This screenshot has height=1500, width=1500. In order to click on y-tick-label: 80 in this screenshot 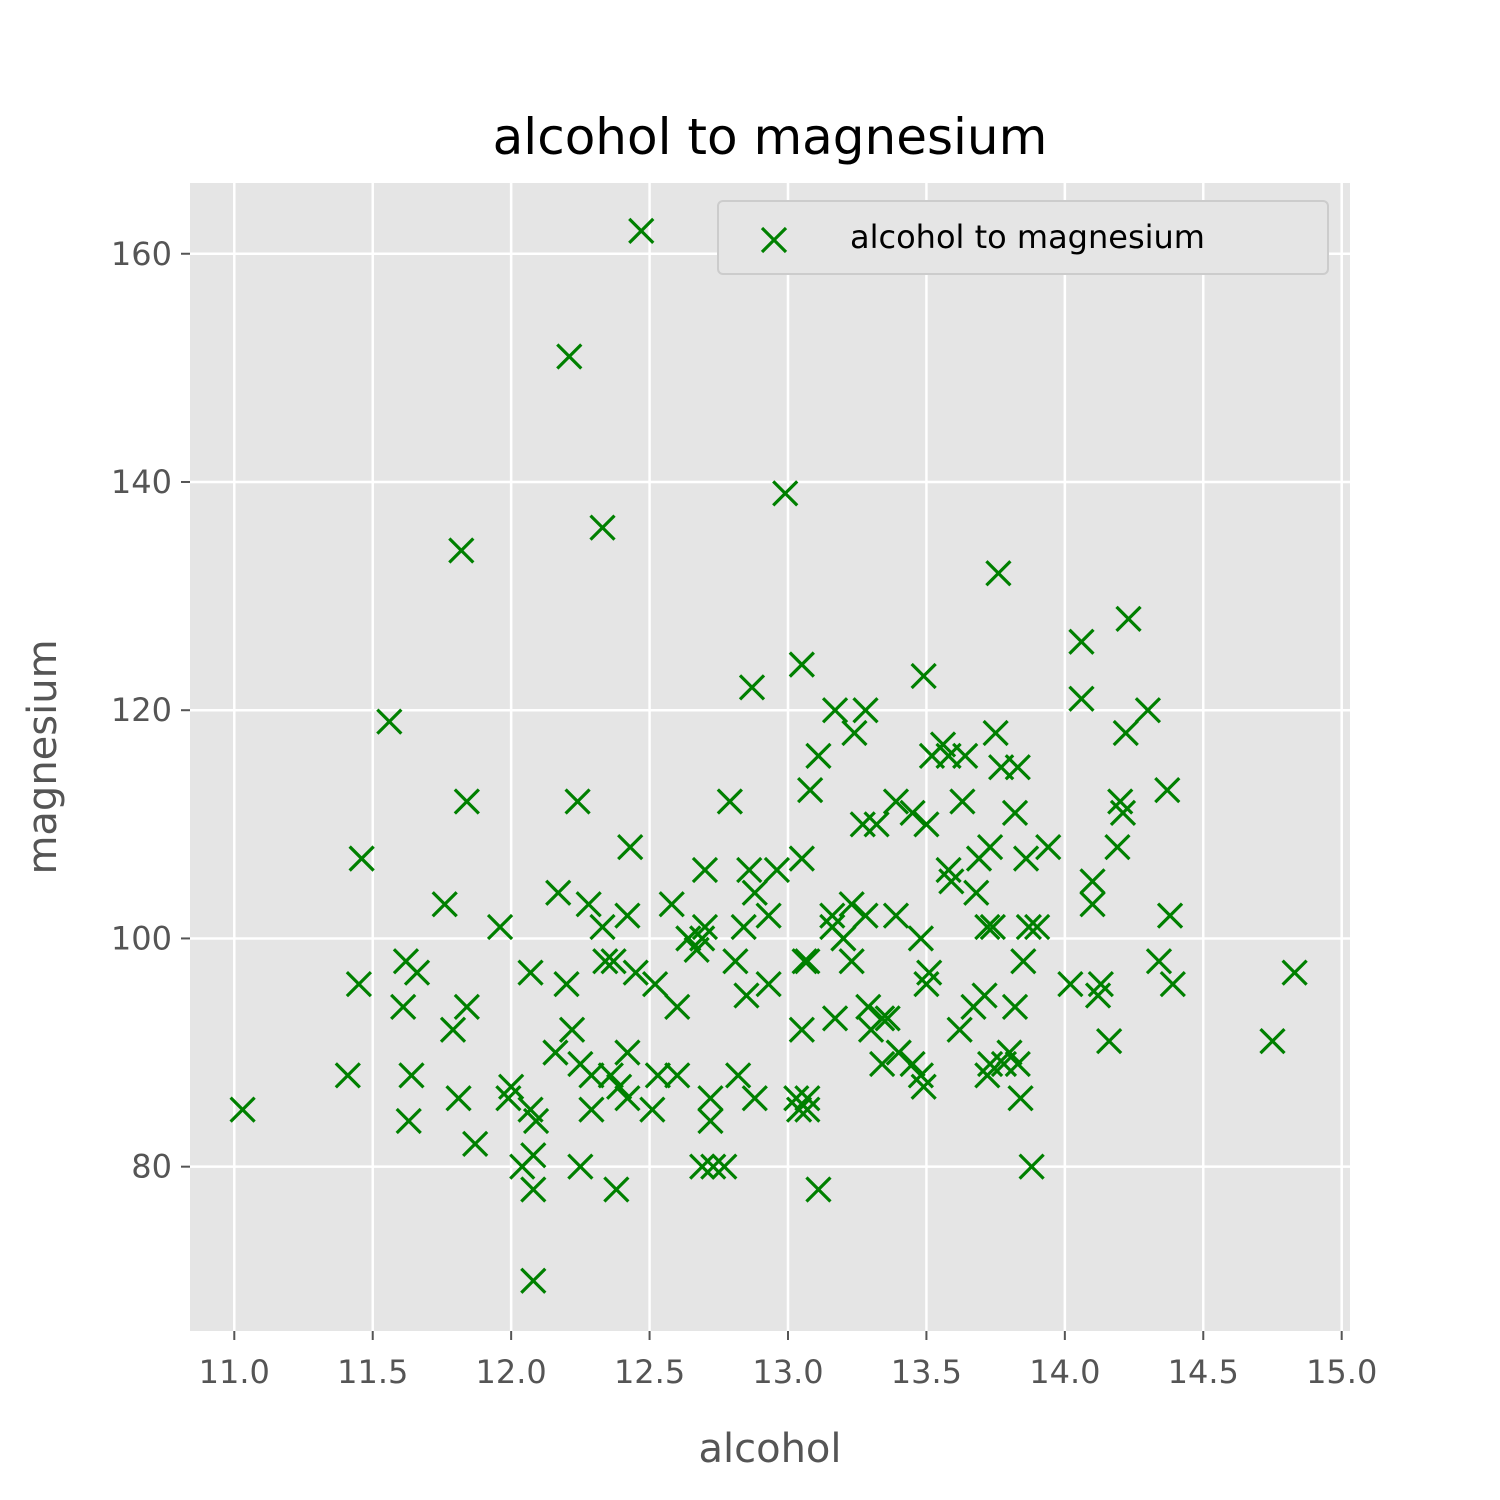, I will do `click(151, 1167)`.